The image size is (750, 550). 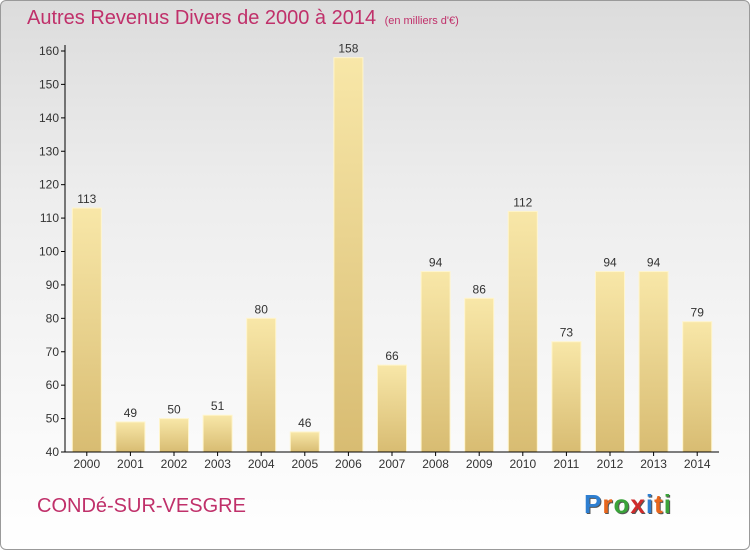 What do you see at coordinates (622, 504) in the screenshot?
I see `brand-letter: o` at bounding box center [622, 504].